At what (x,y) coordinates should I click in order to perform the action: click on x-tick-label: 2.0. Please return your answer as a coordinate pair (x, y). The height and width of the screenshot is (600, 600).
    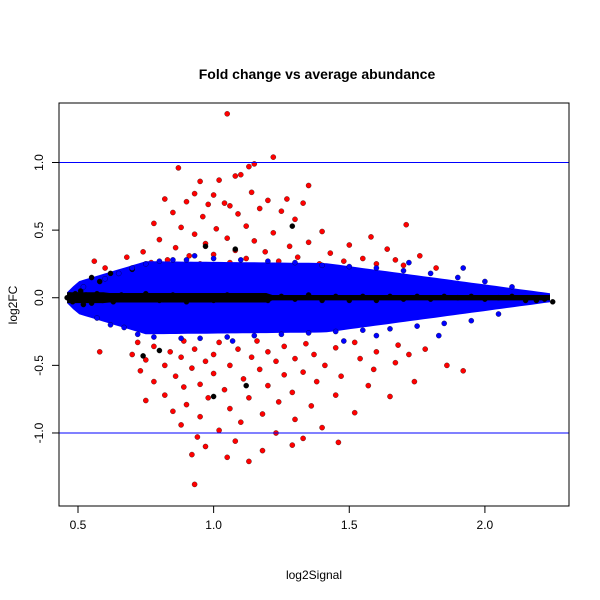
    Looking at the image, I should click on (485, 525).